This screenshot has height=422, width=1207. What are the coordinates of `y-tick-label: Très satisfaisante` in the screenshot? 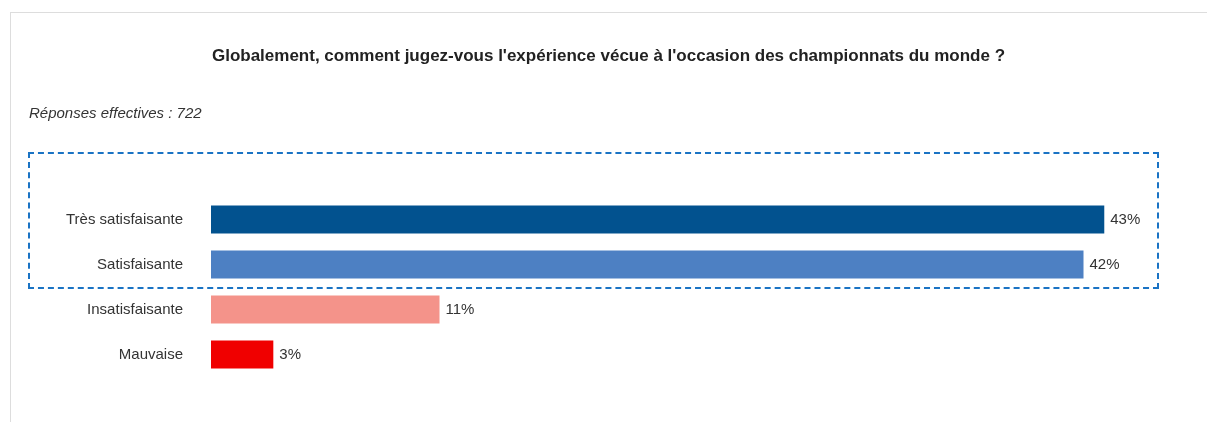 It's located at (124, 218).